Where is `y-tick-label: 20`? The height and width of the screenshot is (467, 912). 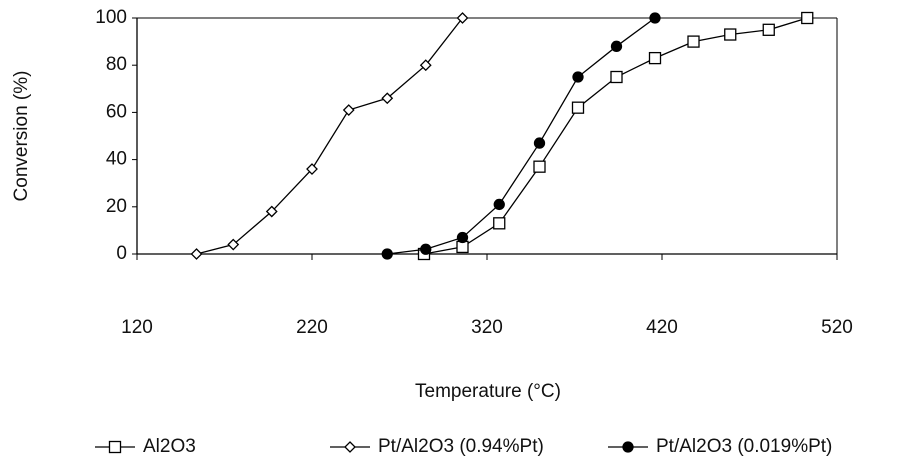 y-tick-label: 20 is located at coordinates (116, 206).